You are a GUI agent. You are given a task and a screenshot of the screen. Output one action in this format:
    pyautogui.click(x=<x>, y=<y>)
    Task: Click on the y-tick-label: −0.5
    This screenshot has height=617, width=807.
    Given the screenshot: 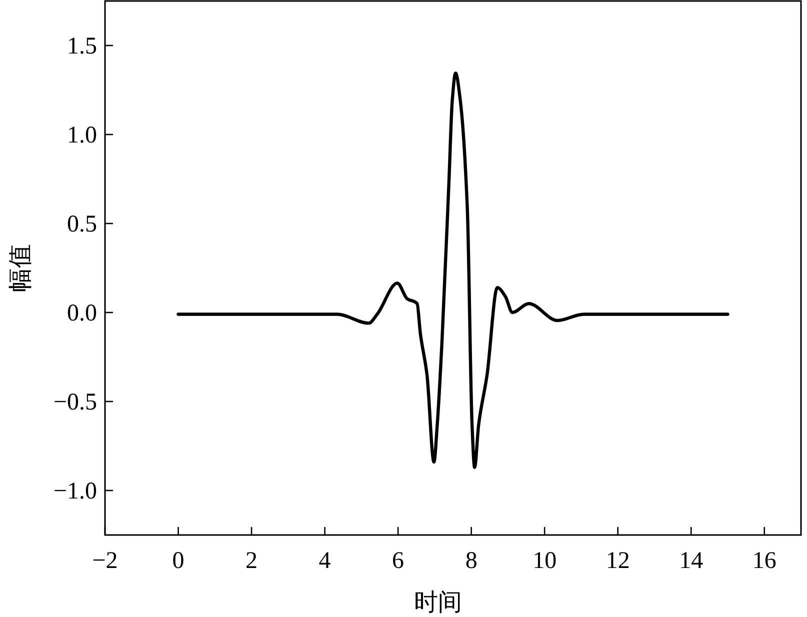 What is the action you would take?
    pyautogui.click(x=75, y=403)
    